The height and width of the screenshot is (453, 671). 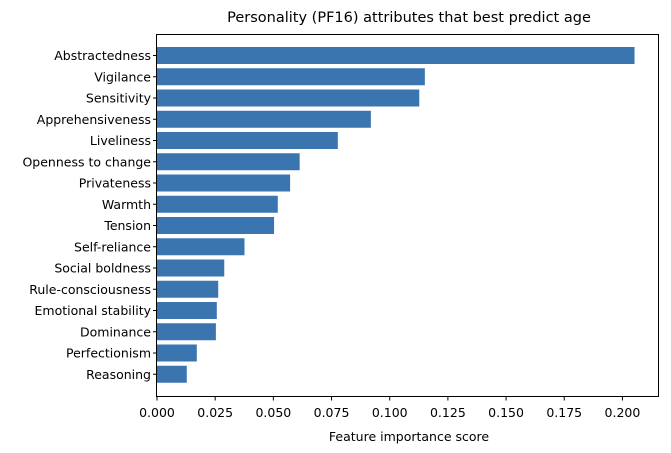 I want to click on bar-vigilance, so click(x=291, y=77).